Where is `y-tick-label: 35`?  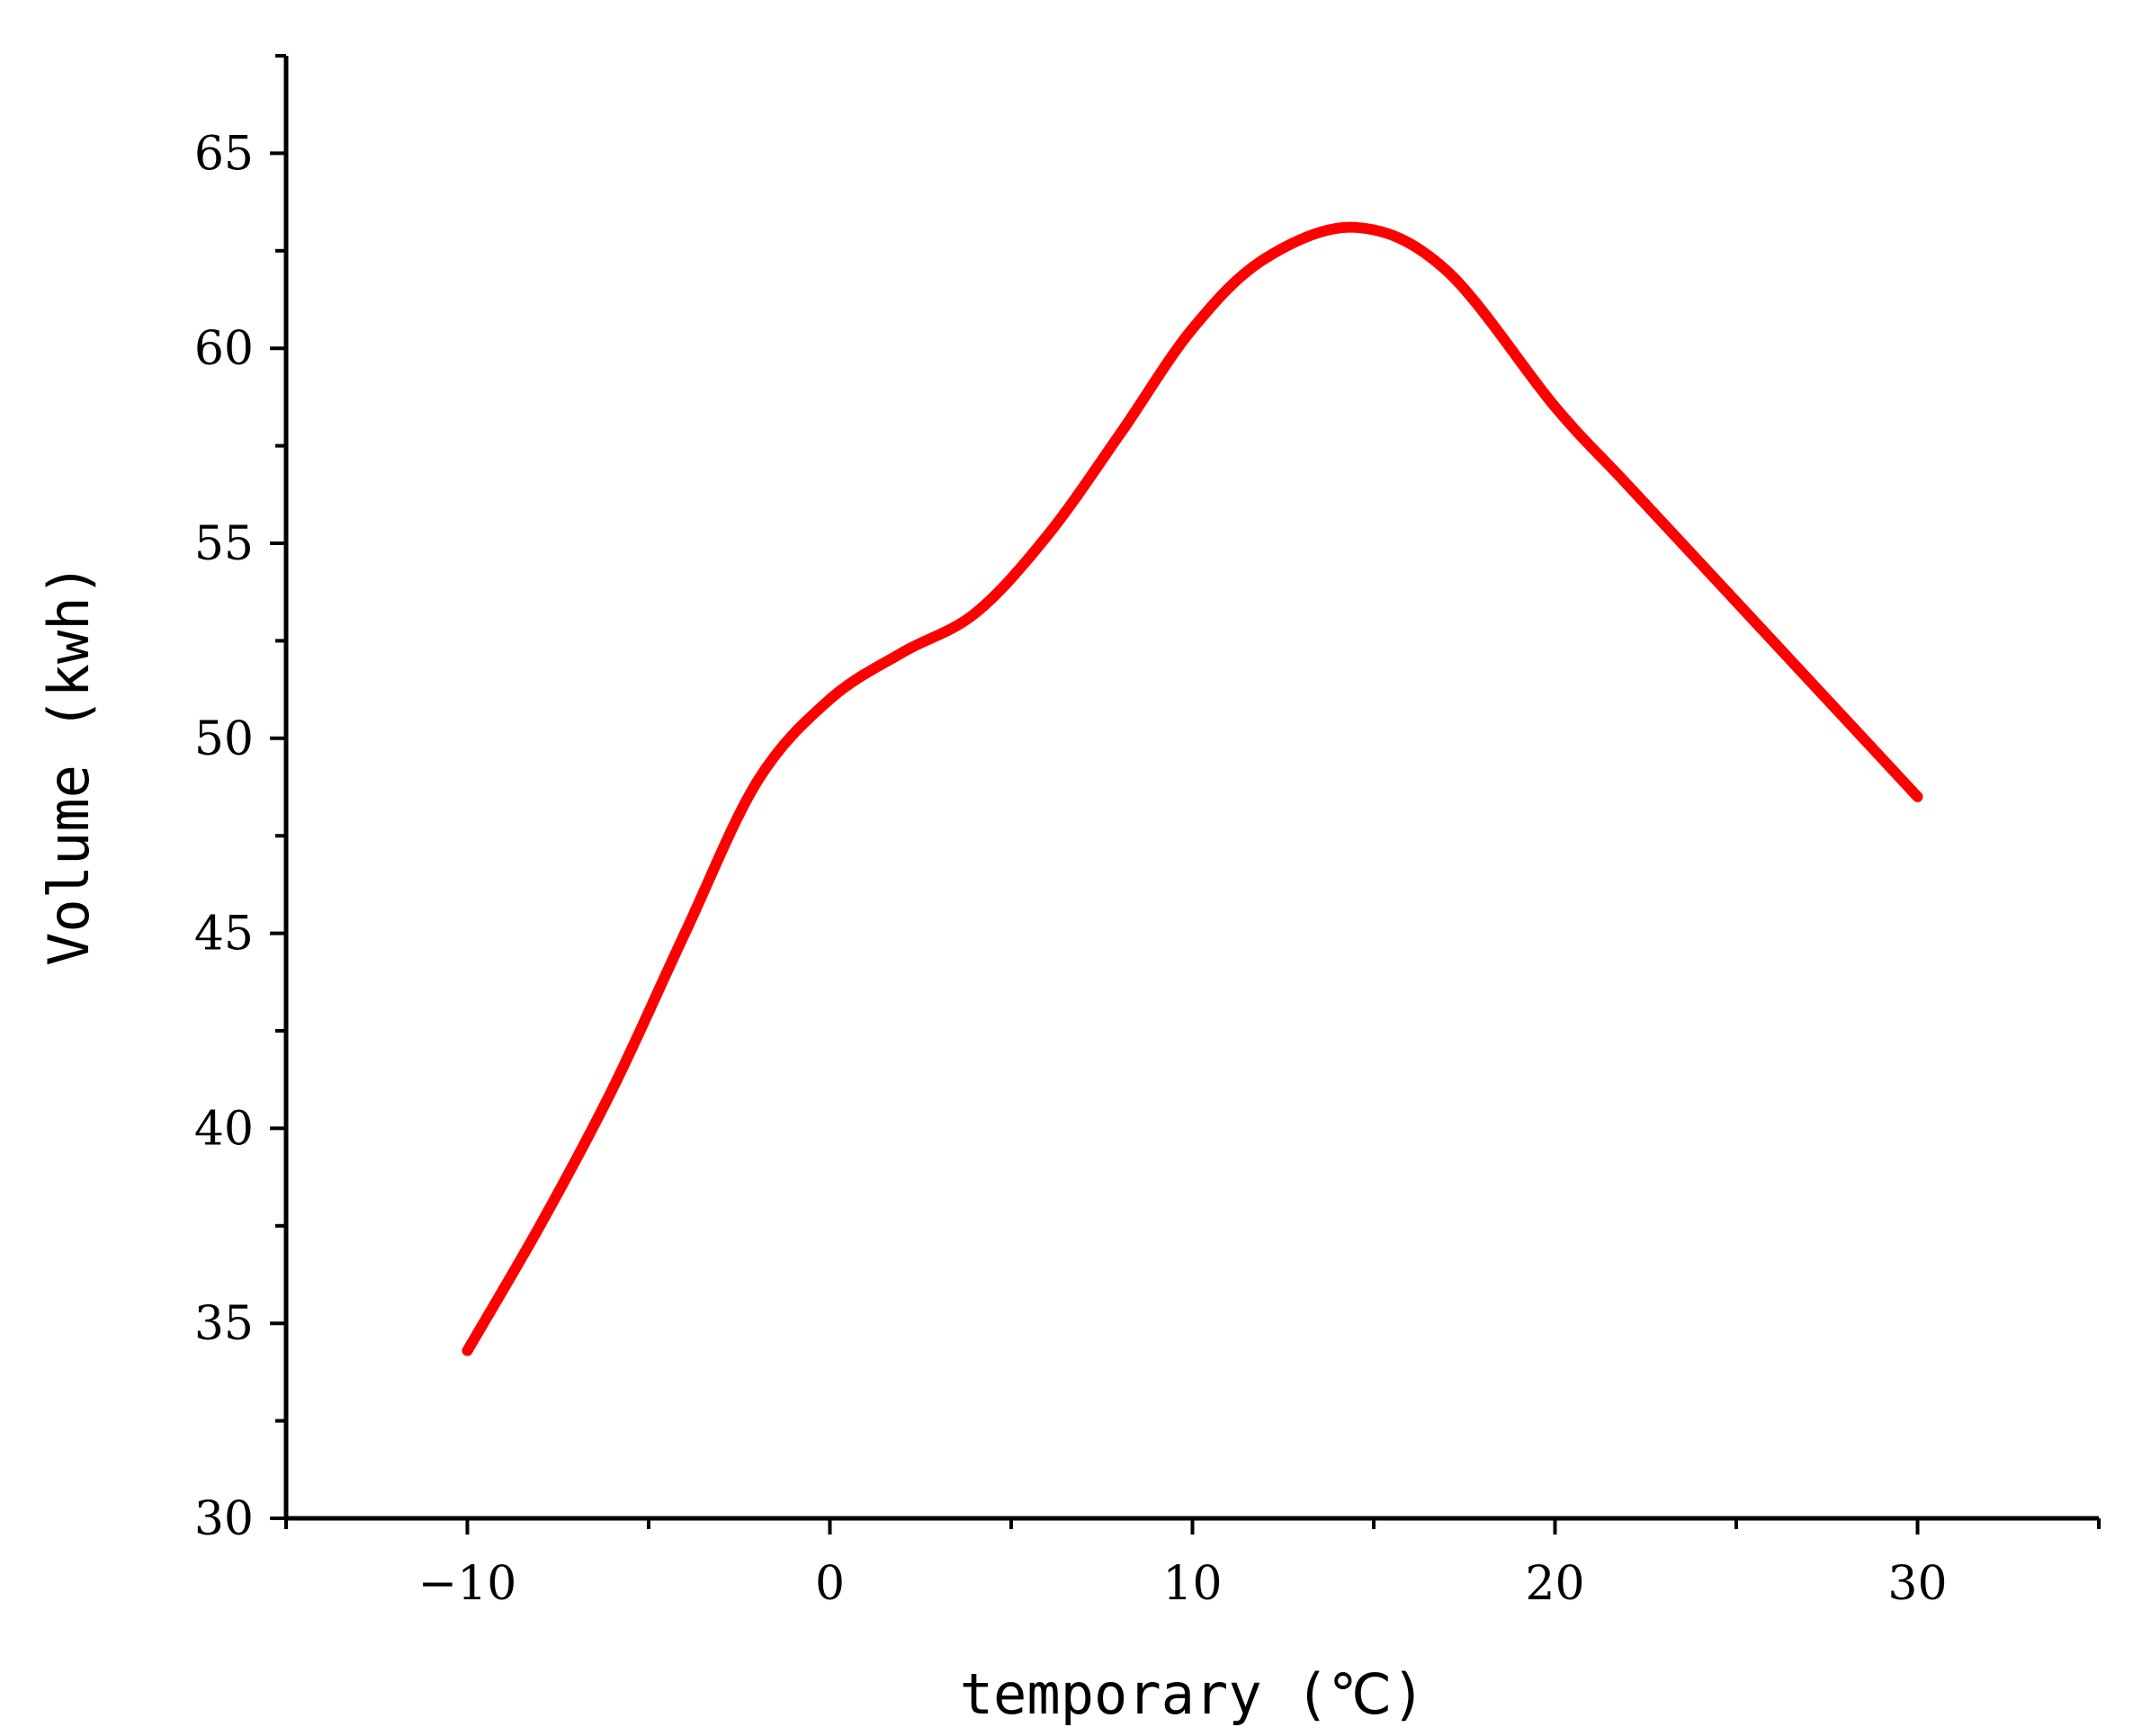 y-tick-label: 35 is located at coordinates (224, 1324).